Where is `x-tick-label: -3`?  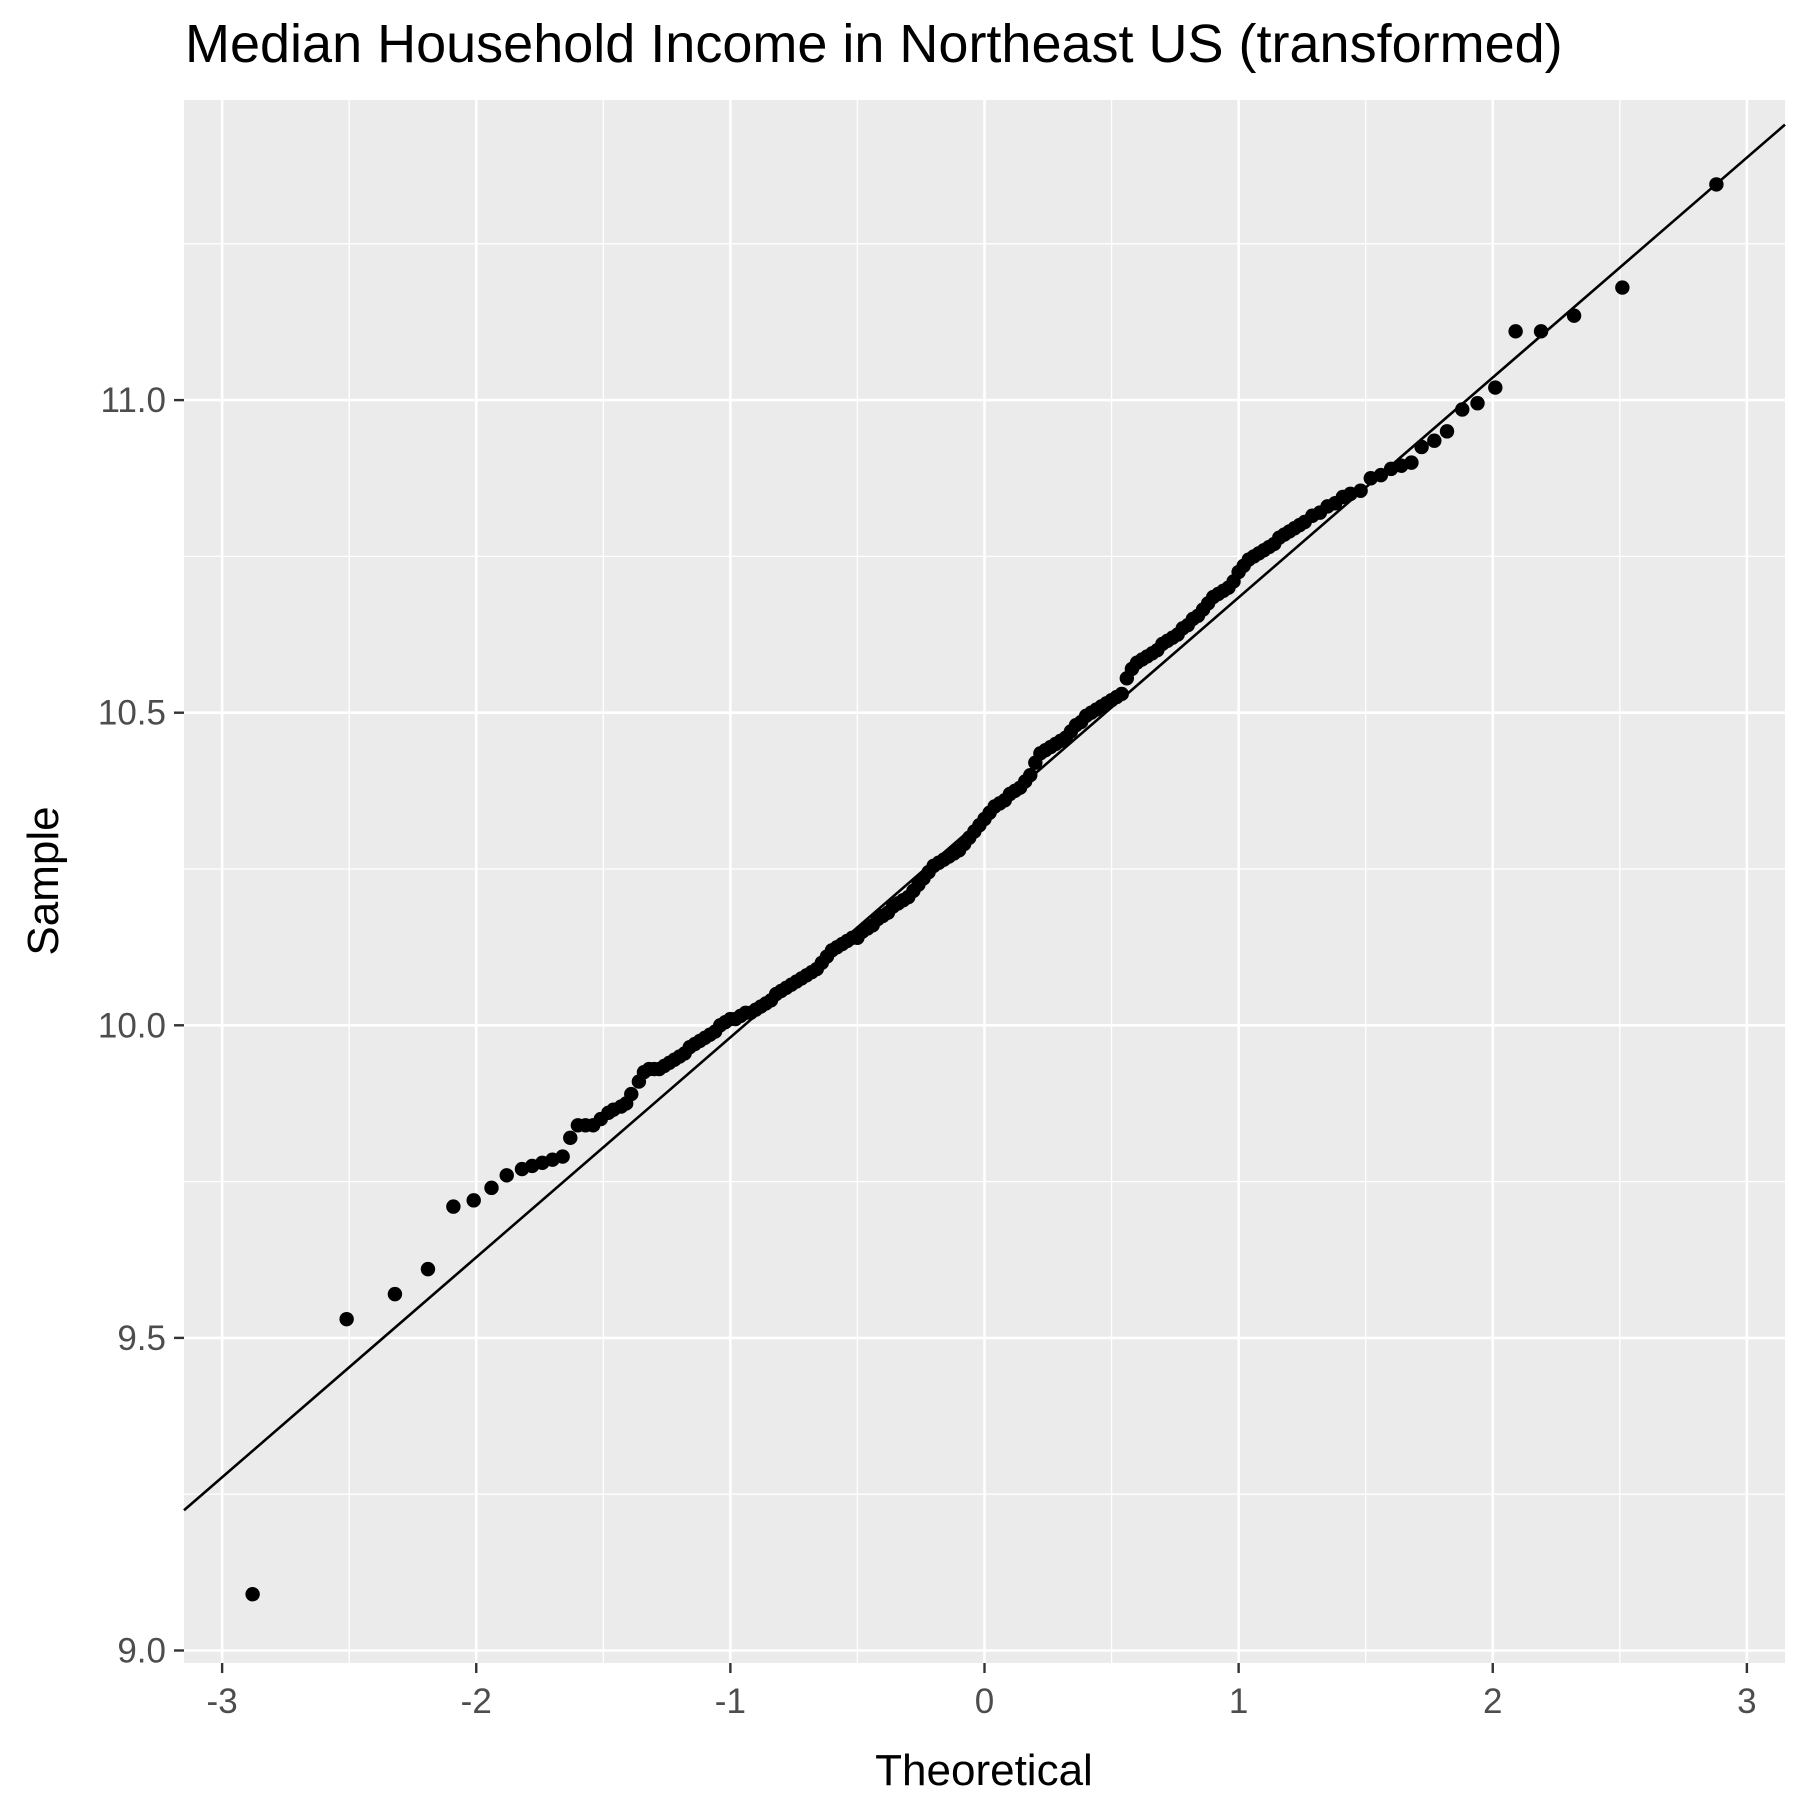
x-tick-label: -3 is located at coordinates (222, 1701).